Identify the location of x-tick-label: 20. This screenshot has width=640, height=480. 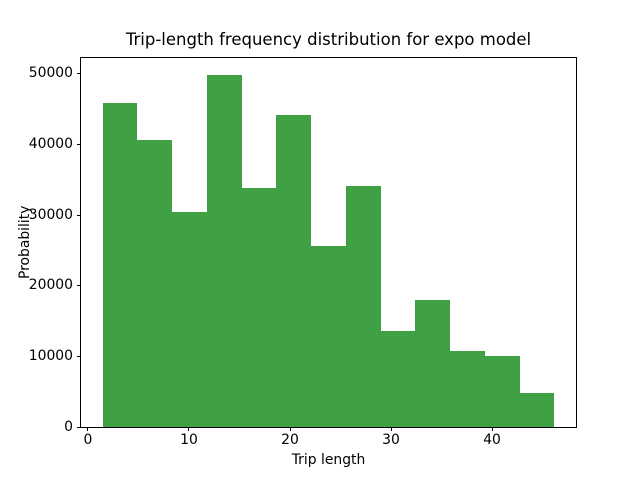
(290, 440).